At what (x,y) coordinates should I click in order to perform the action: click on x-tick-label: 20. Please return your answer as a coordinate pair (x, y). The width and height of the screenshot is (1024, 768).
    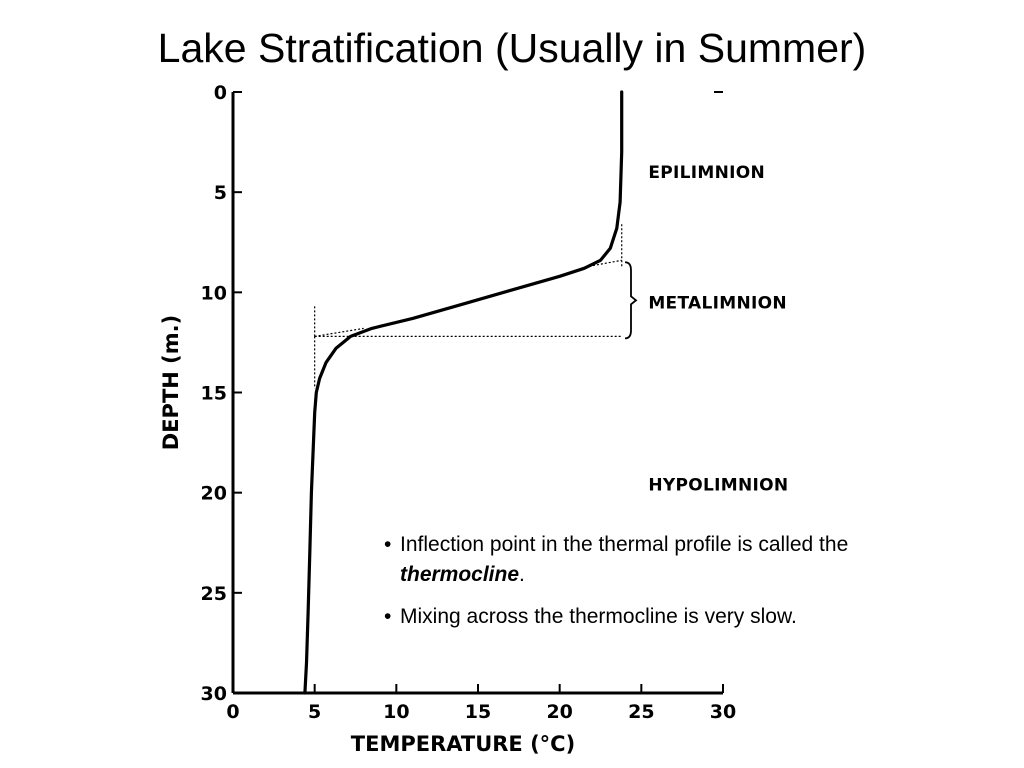
    Looking at the image, I should click on (559, 712).